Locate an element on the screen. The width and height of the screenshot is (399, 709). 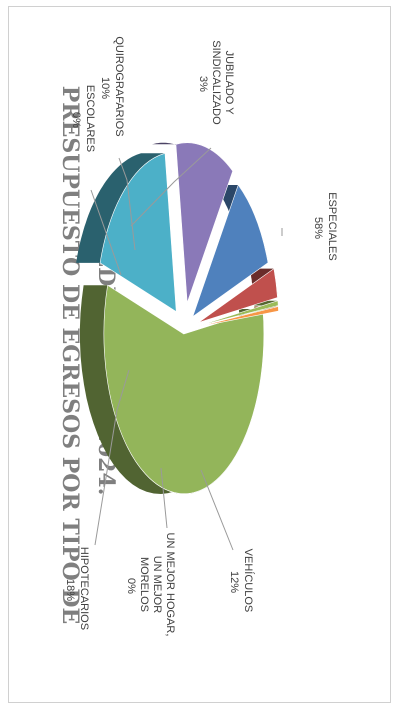
leader-line-mejor-hogar is located at coordinates (164, 498).